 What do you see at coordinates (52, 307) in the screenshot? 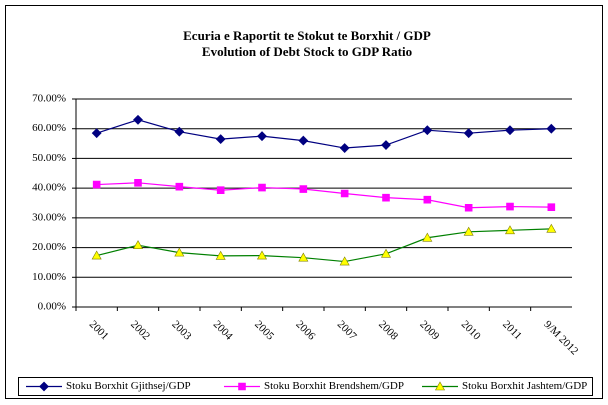
I see `y-tick-label: 0.00%` at bounding box center [52, 307].